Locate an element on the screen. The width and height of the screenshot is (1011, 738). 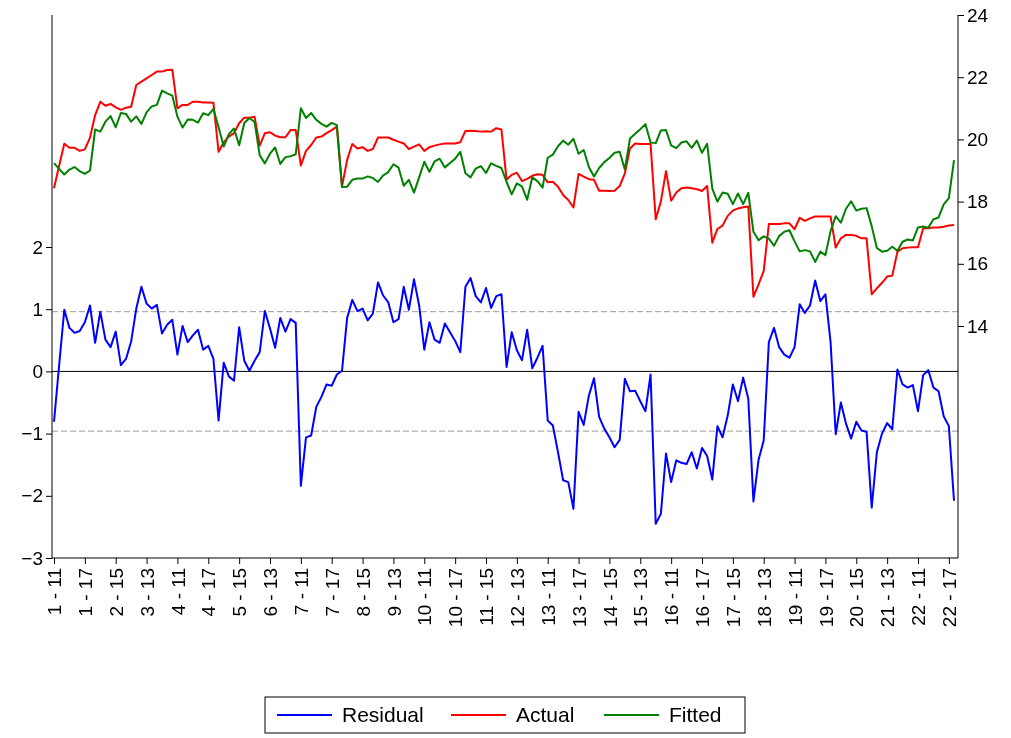
y2-tick-label: 18 is located at coordinates (978, 202).